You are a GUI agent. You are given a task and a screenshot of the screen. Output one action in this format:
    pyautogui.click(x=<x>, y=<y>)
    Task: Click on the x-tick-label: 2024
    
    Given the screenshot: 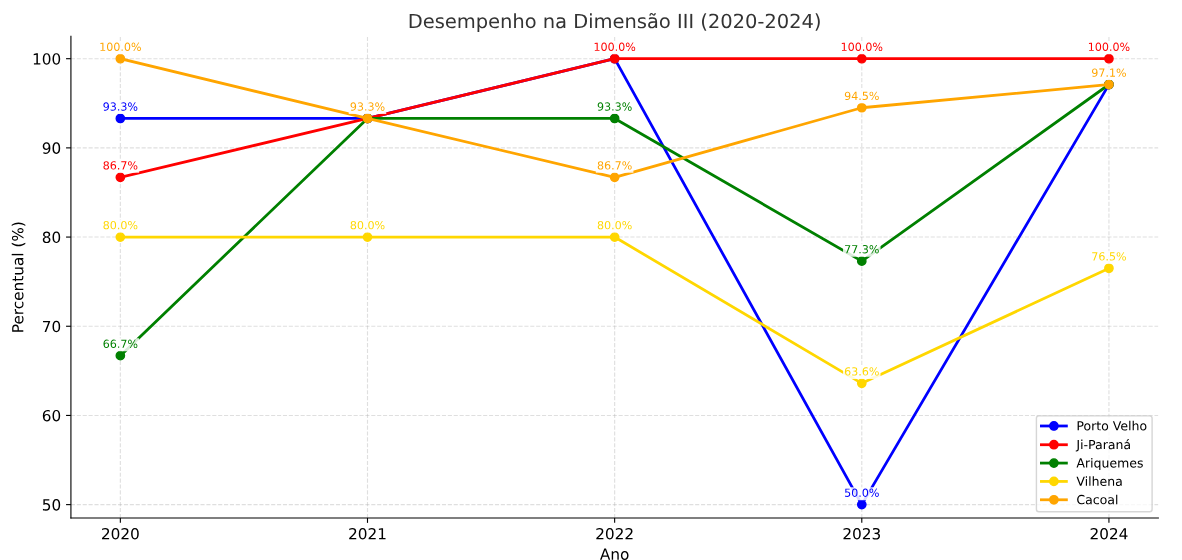 What is the action you would take?
    pyautogui.click(x=1109, y=533)
    